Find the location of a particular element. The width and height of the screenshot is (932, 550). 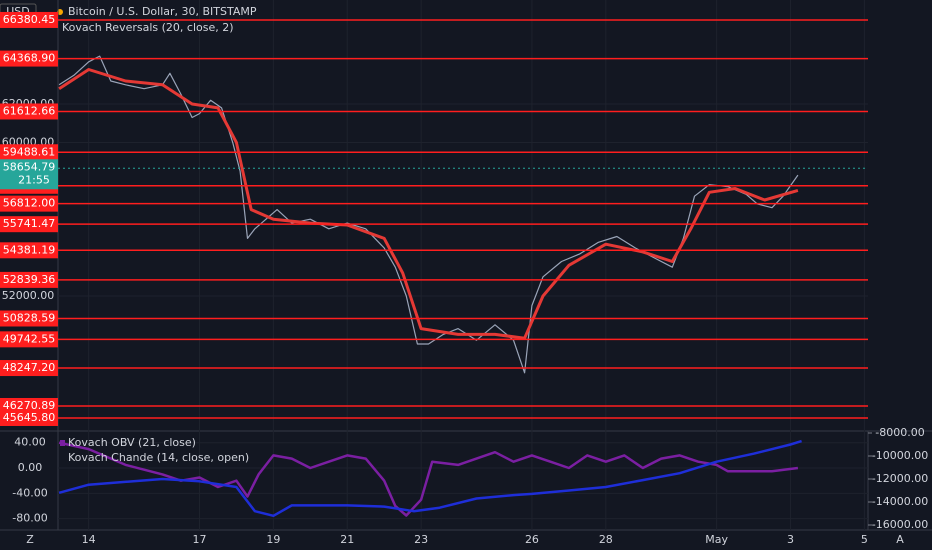

level-label: 61612.66 is located at coordinates (29, 110).